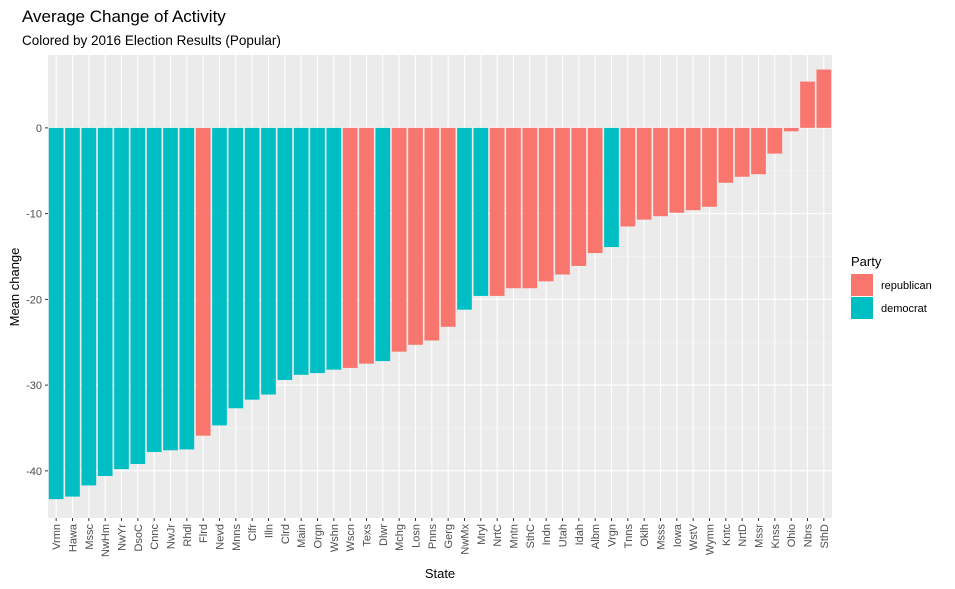 The height and width of the screenshot is (589, 955). What do you see at coordinates (285, 253) in the screenshot?
I see `bar-clrd` at bounding box center [285, 253].